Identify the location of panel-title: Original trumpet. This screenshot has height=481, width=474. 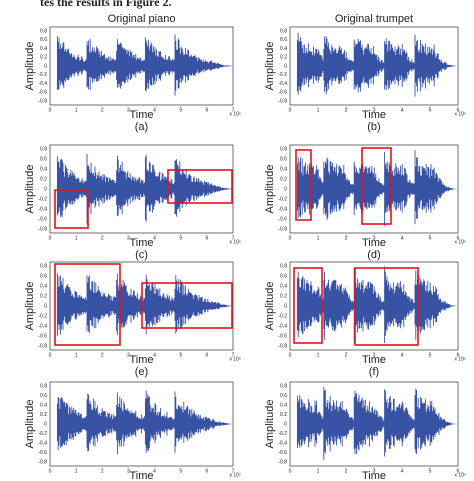
(374, 19).